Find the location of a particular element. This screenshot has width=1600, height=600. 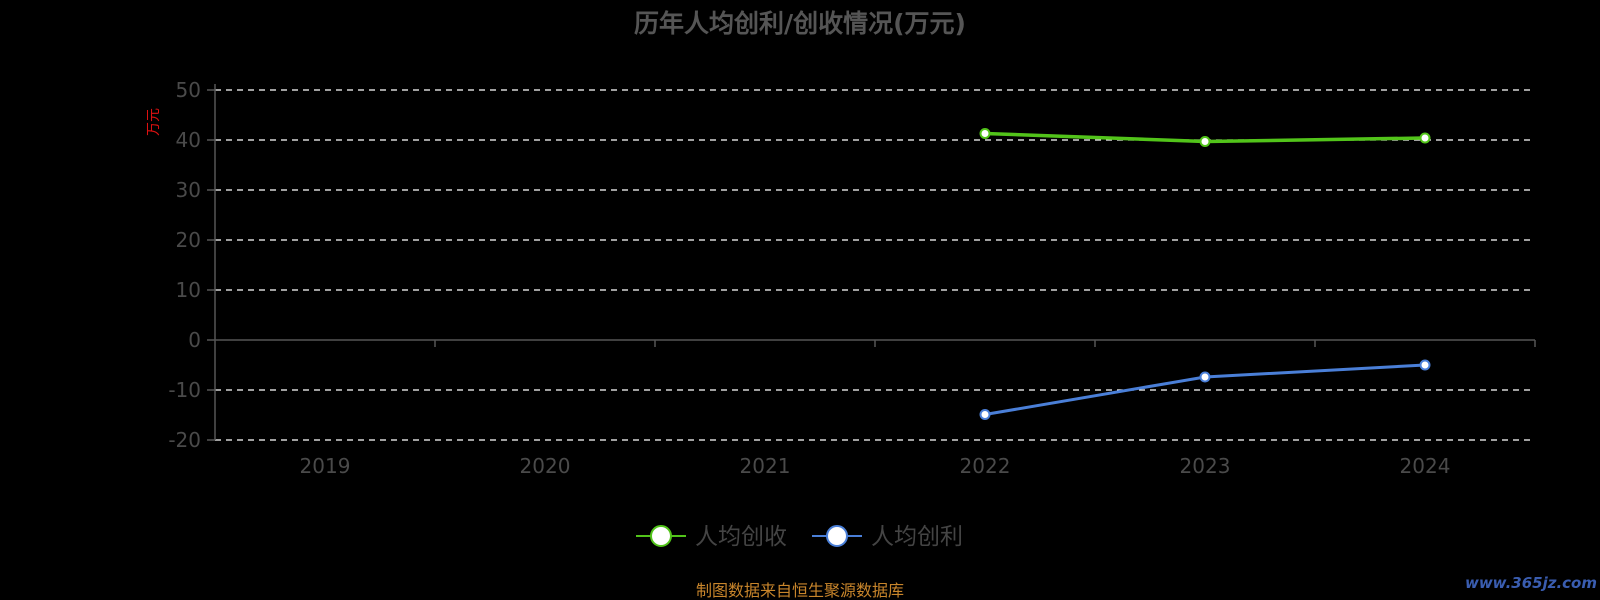

y-tick-label: 0 is located at coordinates (194, 340).